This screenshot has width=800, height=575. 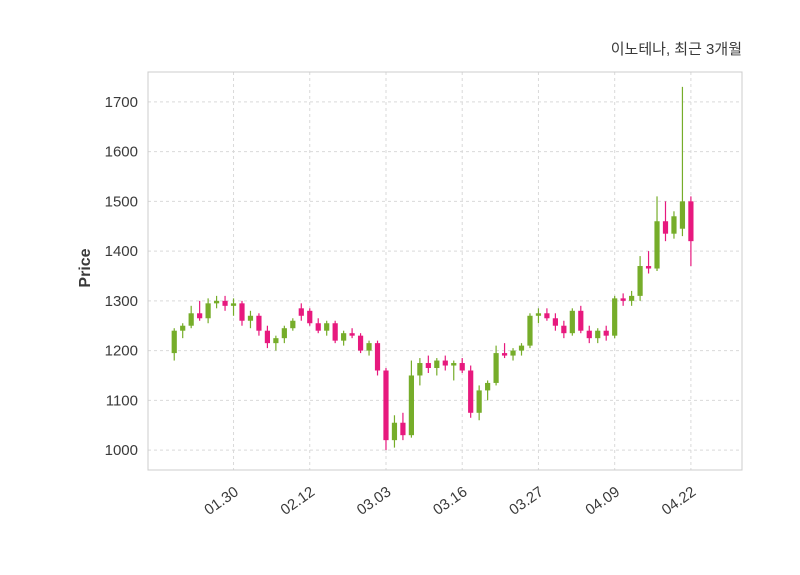 What do you see at coordinates (679, 500) in the screenshot?
I see `x-tick-label: 04.22` at bounding box center [679, 500].